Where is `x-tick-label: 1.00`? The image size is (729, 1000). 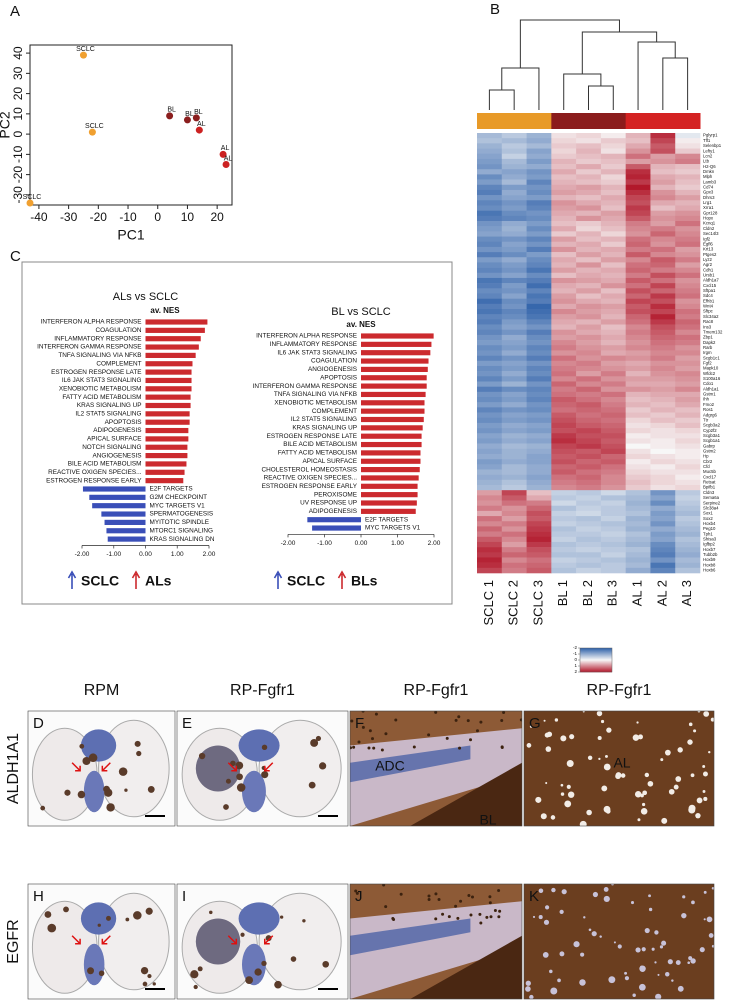
x-tick-label: 1.00 is located at coordinates (177, 554).